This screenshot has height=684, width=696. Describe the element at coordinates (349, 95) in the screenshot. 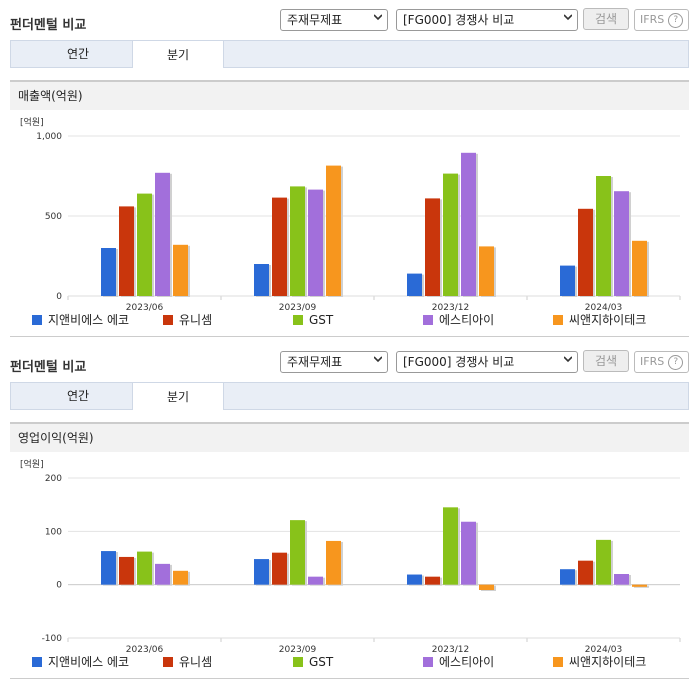

I see `chart-title: 매출액(억원)` at that location.